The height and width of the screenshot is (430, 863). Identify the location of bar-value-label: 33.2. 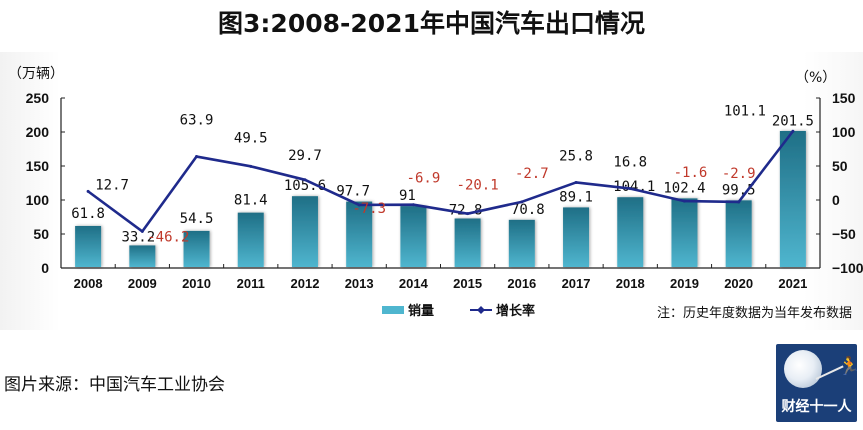
(138, 237).